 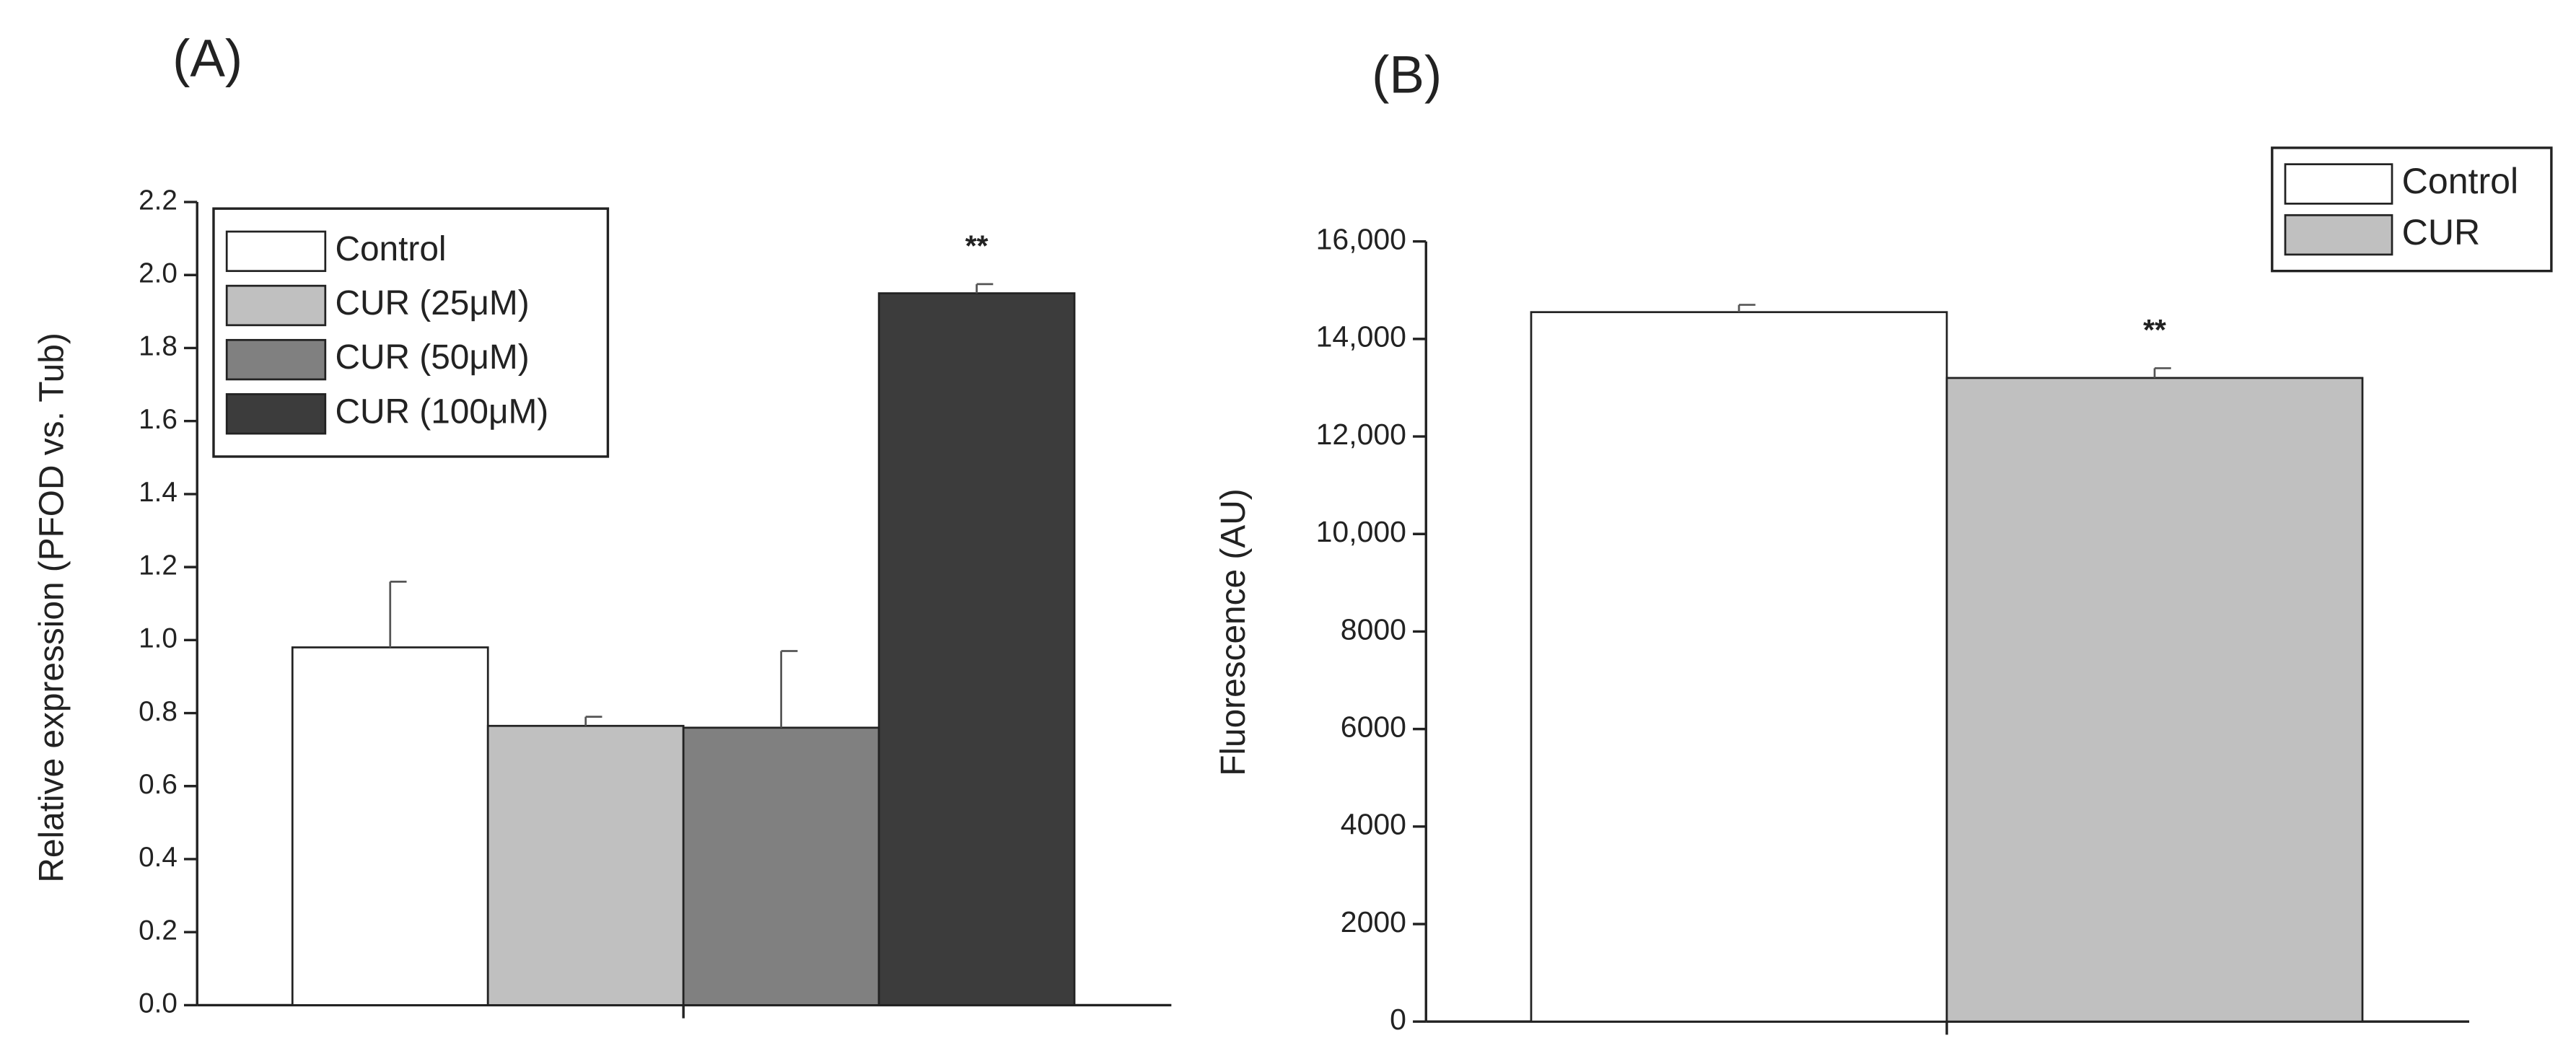 I want to click on y-tick-label: 1.6, so click(x=158, y=419).